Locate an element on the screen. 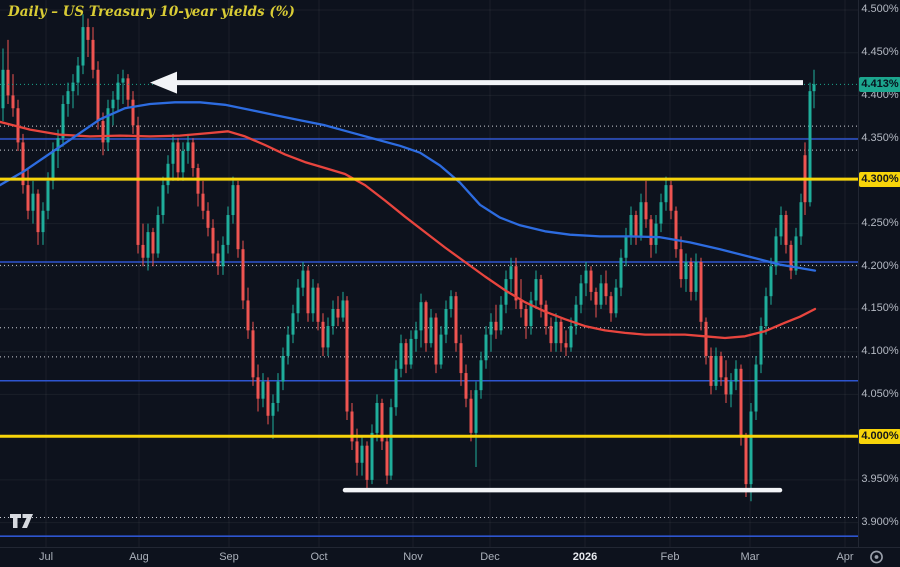 This screenshot has height=567, width=900. time-tick: Jul is located at coordinates (46, 557).